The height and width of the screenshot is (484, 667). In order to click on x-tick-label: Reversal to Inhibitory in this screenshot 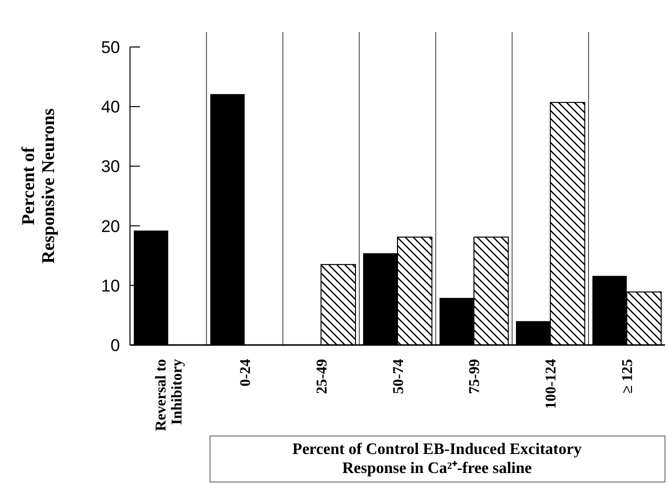, I will do `click(170, 395)`.